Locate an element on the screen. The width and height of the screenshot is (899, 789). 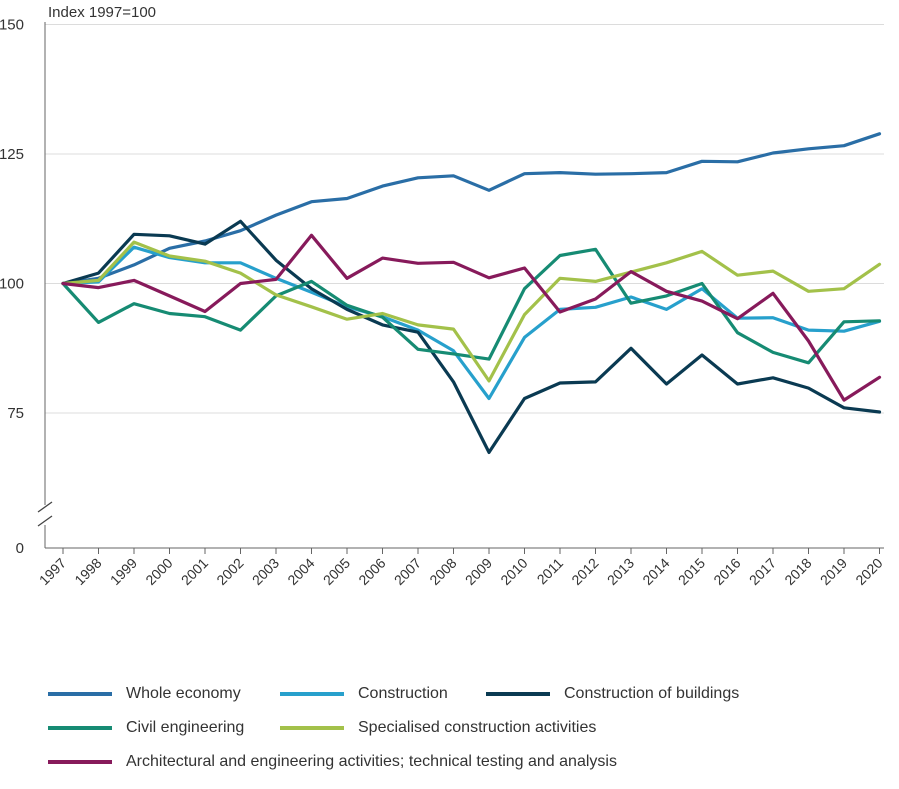
x-tick-label: 1998 is located at coordinates (87, 571).